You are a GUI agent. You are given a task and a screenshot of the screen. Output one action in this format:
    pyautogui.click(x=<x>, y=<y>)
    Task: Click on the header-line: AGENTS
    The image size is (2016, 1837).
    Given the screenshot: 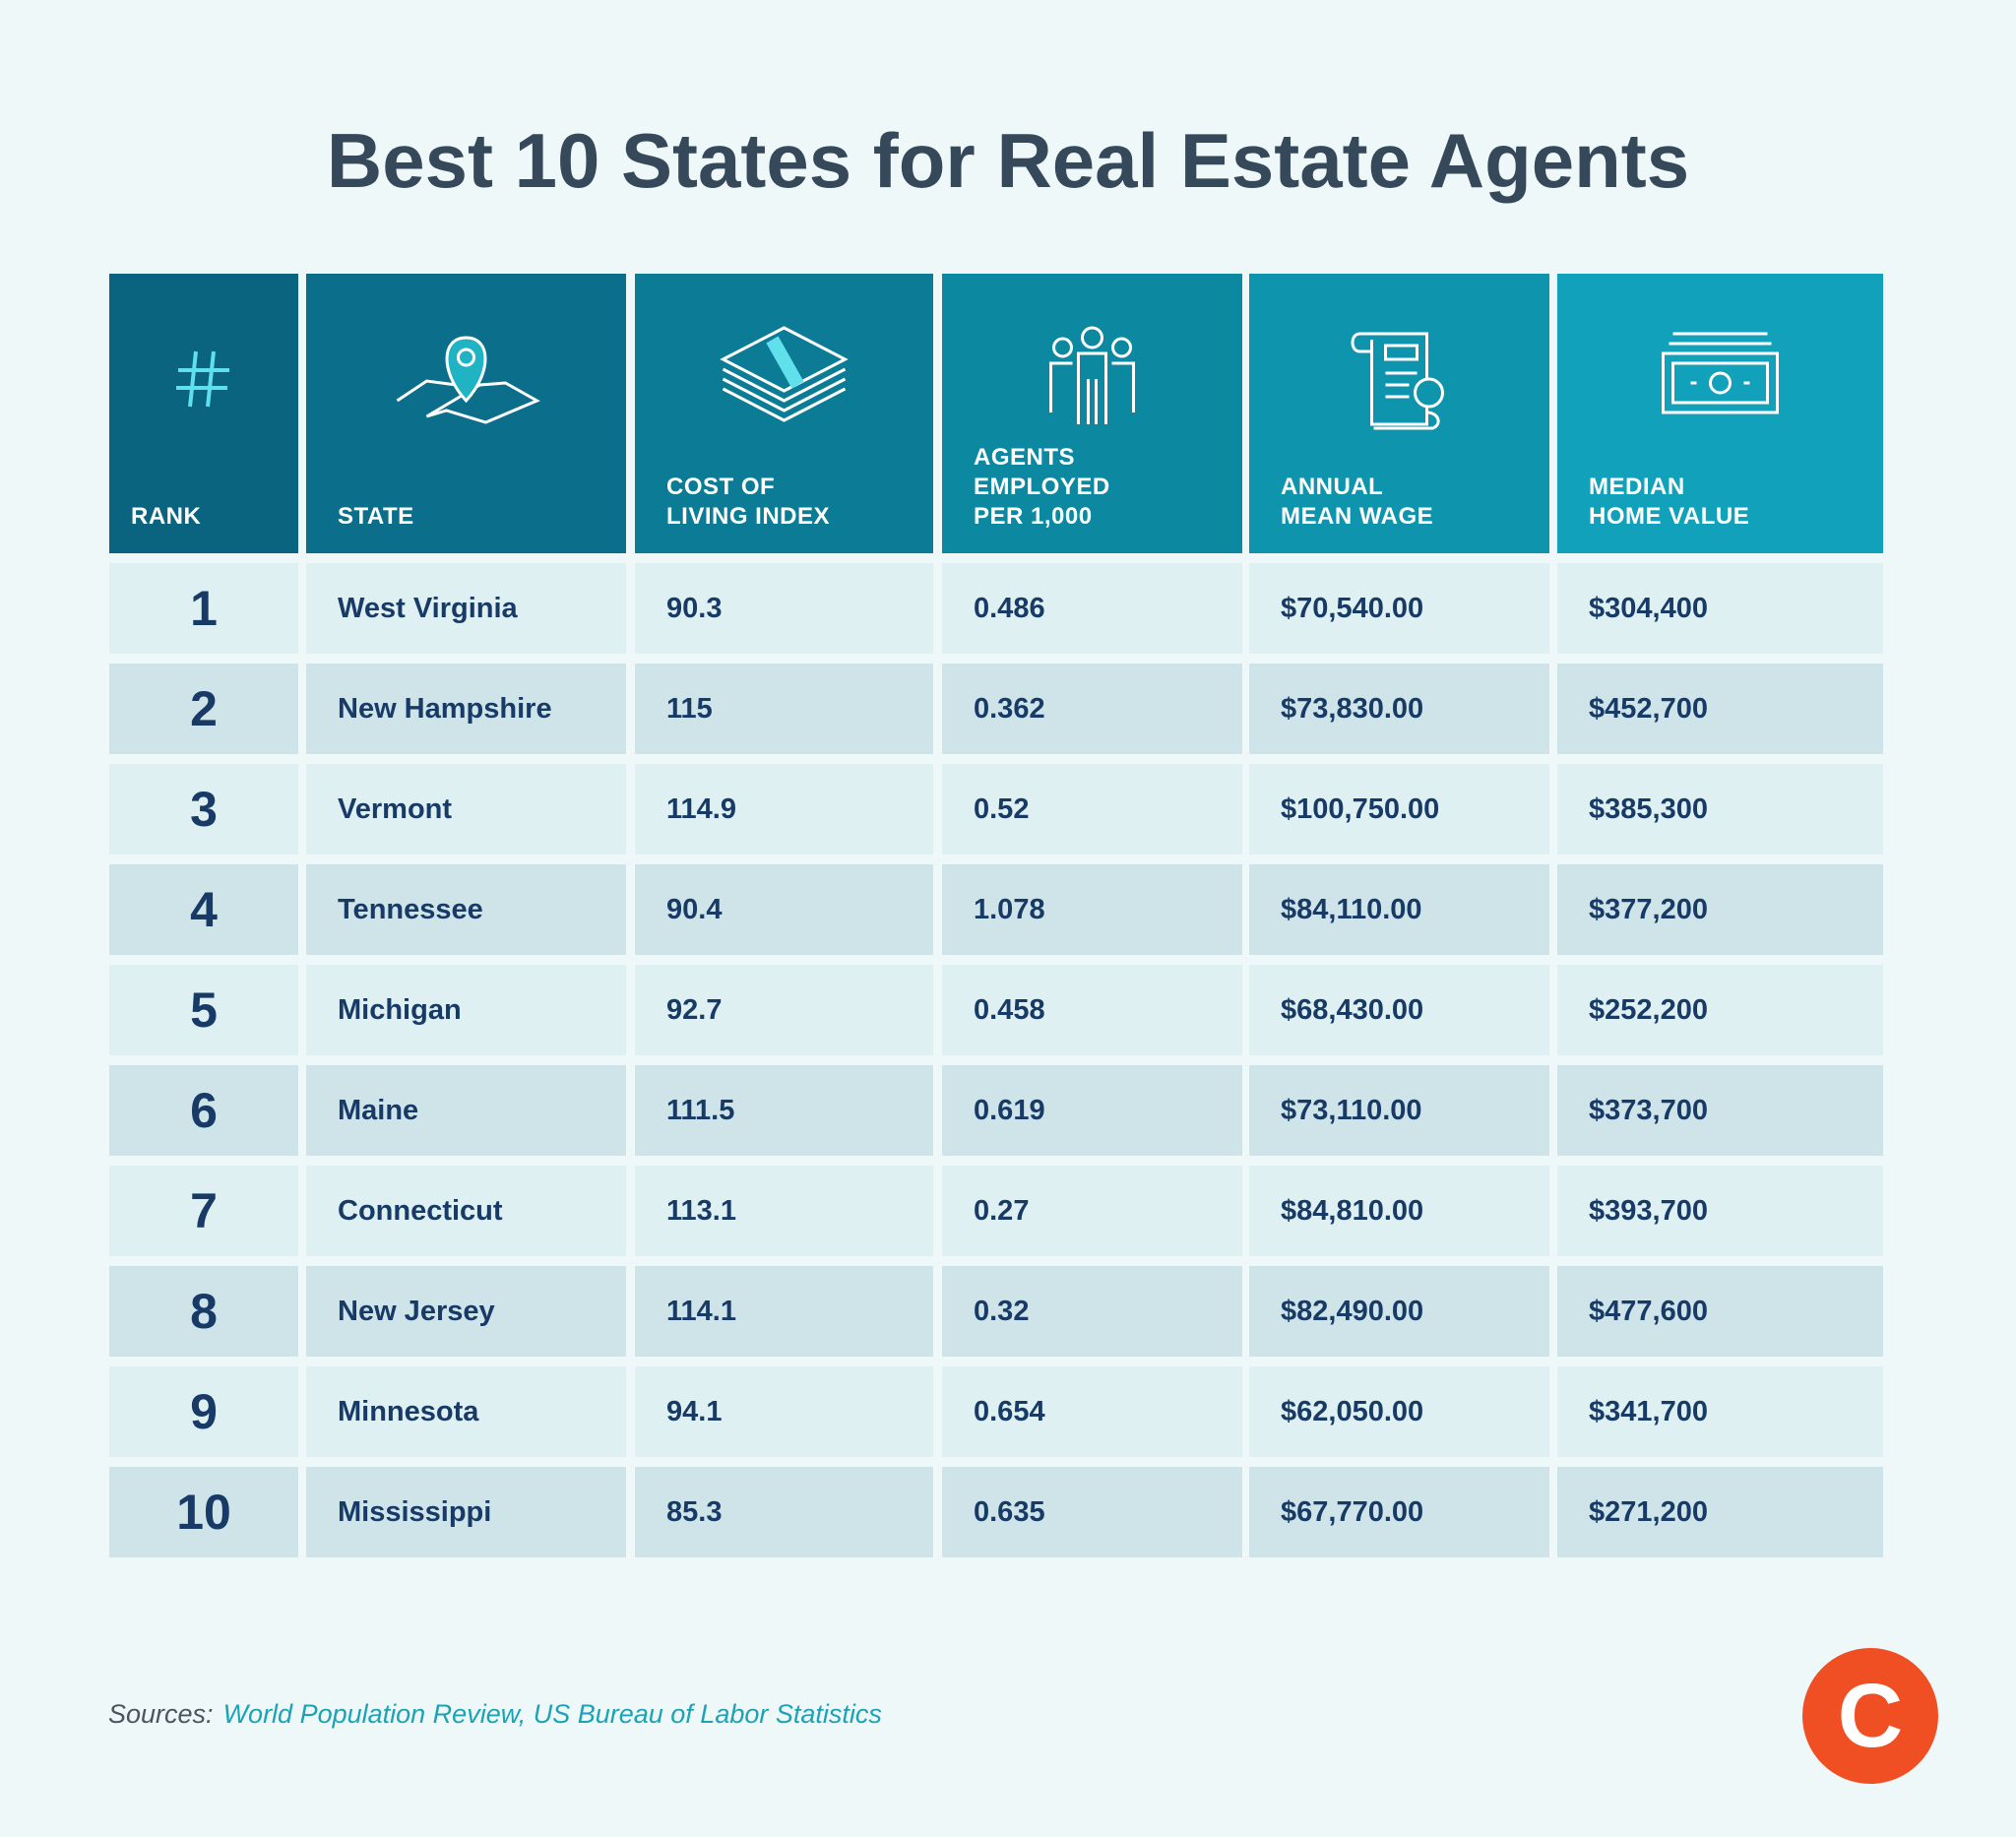 What is the action you would take?
    pyautogui.click(x=1025, y=458)
    